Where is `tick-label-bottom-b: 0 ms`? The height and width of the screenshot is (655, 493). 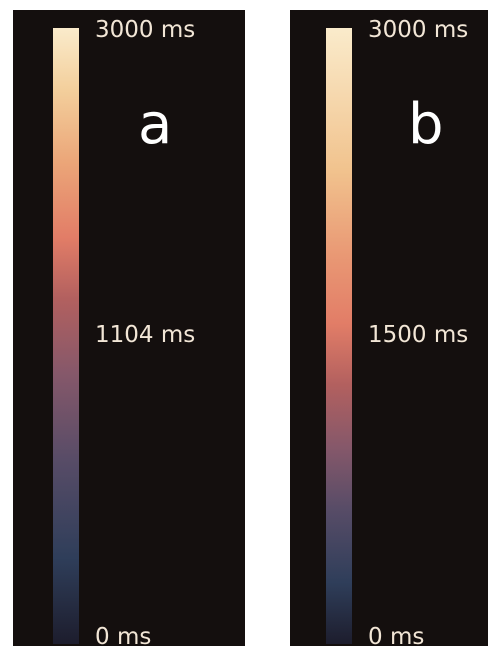 tick-label-bottom-b: 0 ms is located at coordinates (396, 637).